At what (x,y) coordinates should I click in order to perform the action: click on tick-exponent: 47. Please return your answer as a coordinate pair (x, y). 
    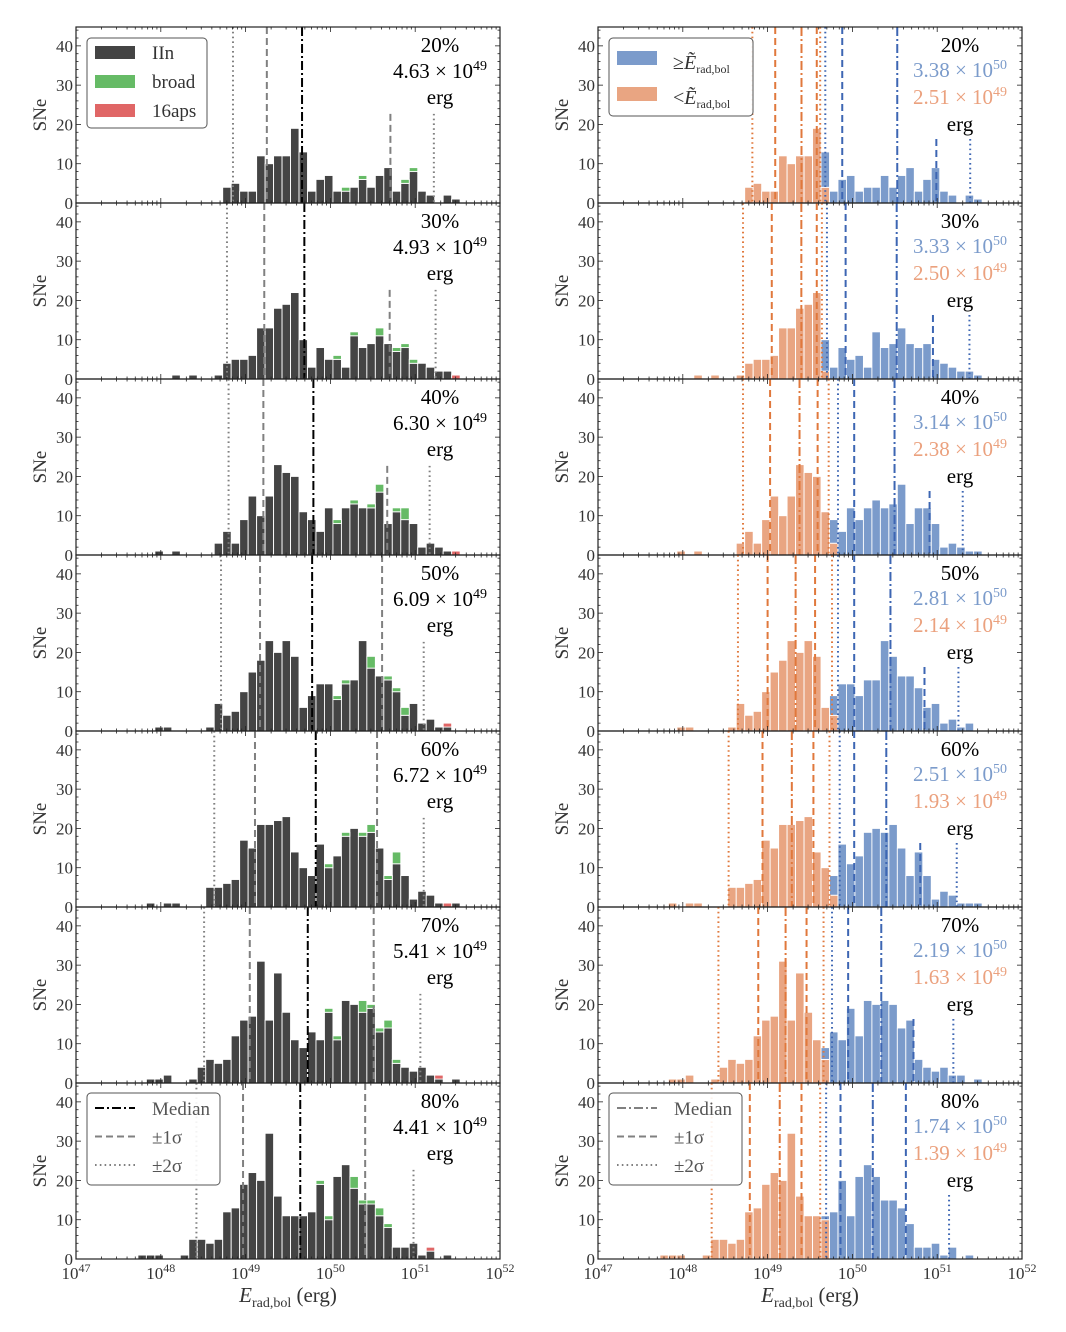
    Looking at the image, I should click on (607, 1268).